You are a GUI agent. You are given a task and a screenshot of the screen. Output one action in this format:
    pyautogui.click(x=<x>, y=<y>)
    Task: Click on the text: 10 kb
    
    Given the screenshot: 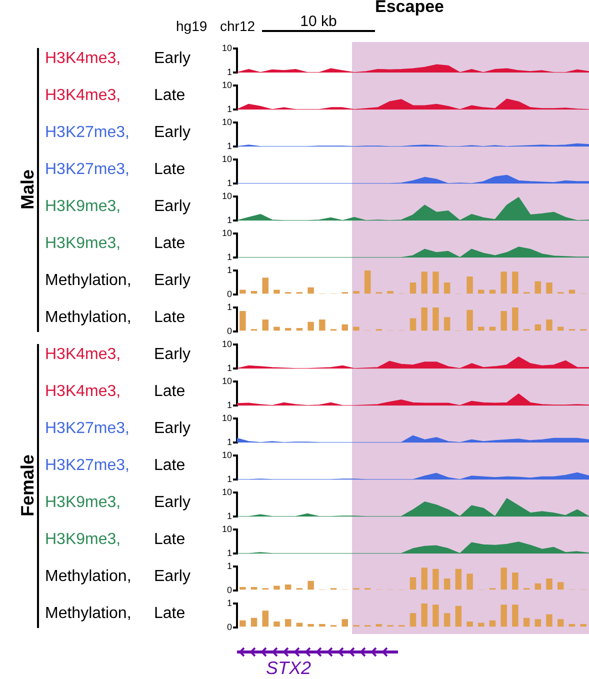 What is the action you would take?
    pyautogui.click(x=318, y=21)
    